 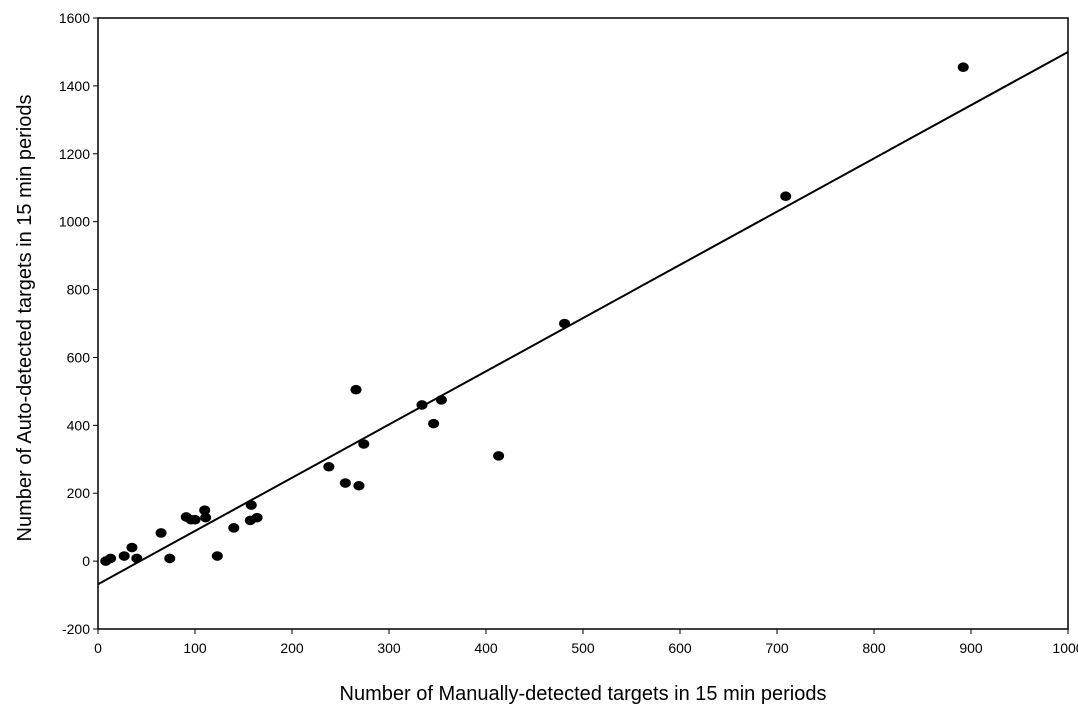 I want to click on y-tick-label: 1400, so click(x=74, y=86).